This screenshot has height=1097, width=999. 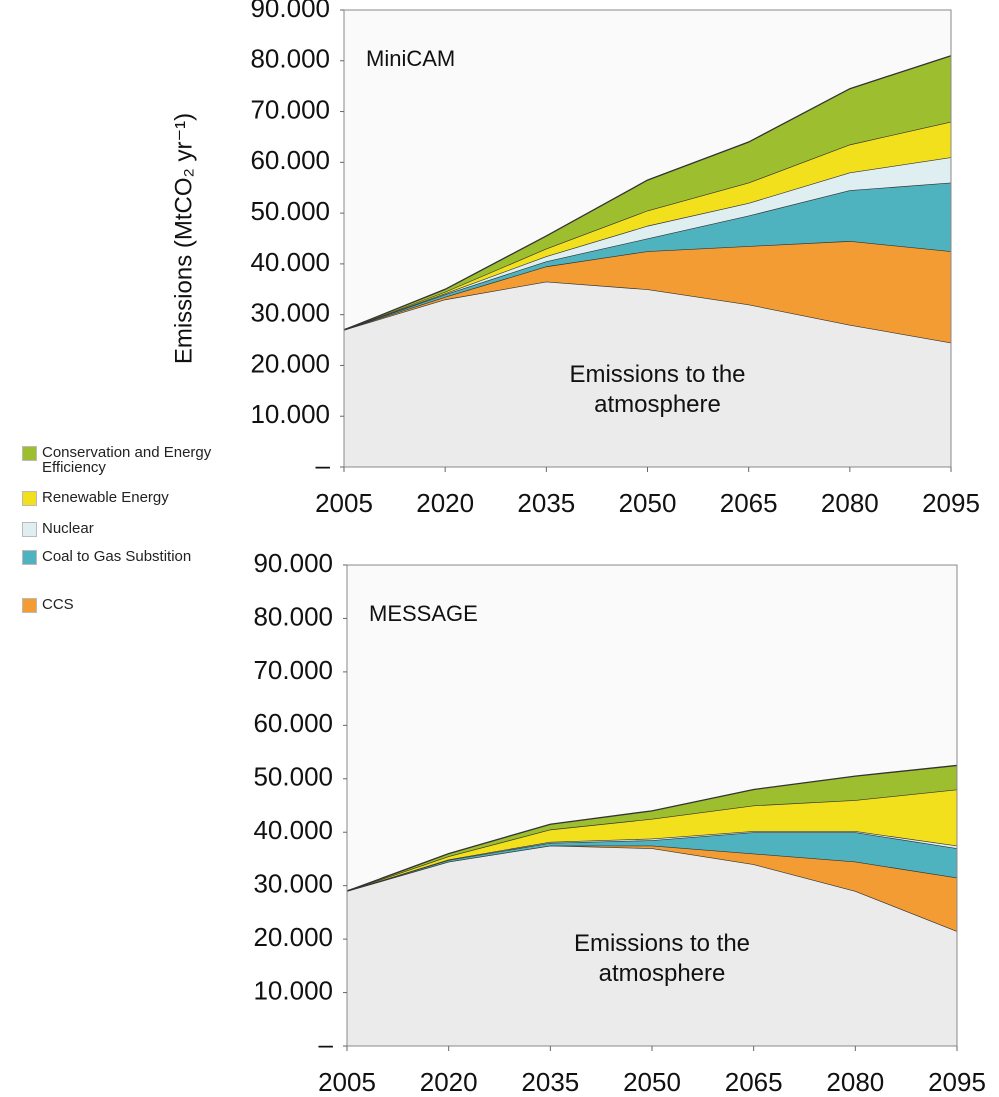 I want to click on area-edge, so click(x=652, y=828).